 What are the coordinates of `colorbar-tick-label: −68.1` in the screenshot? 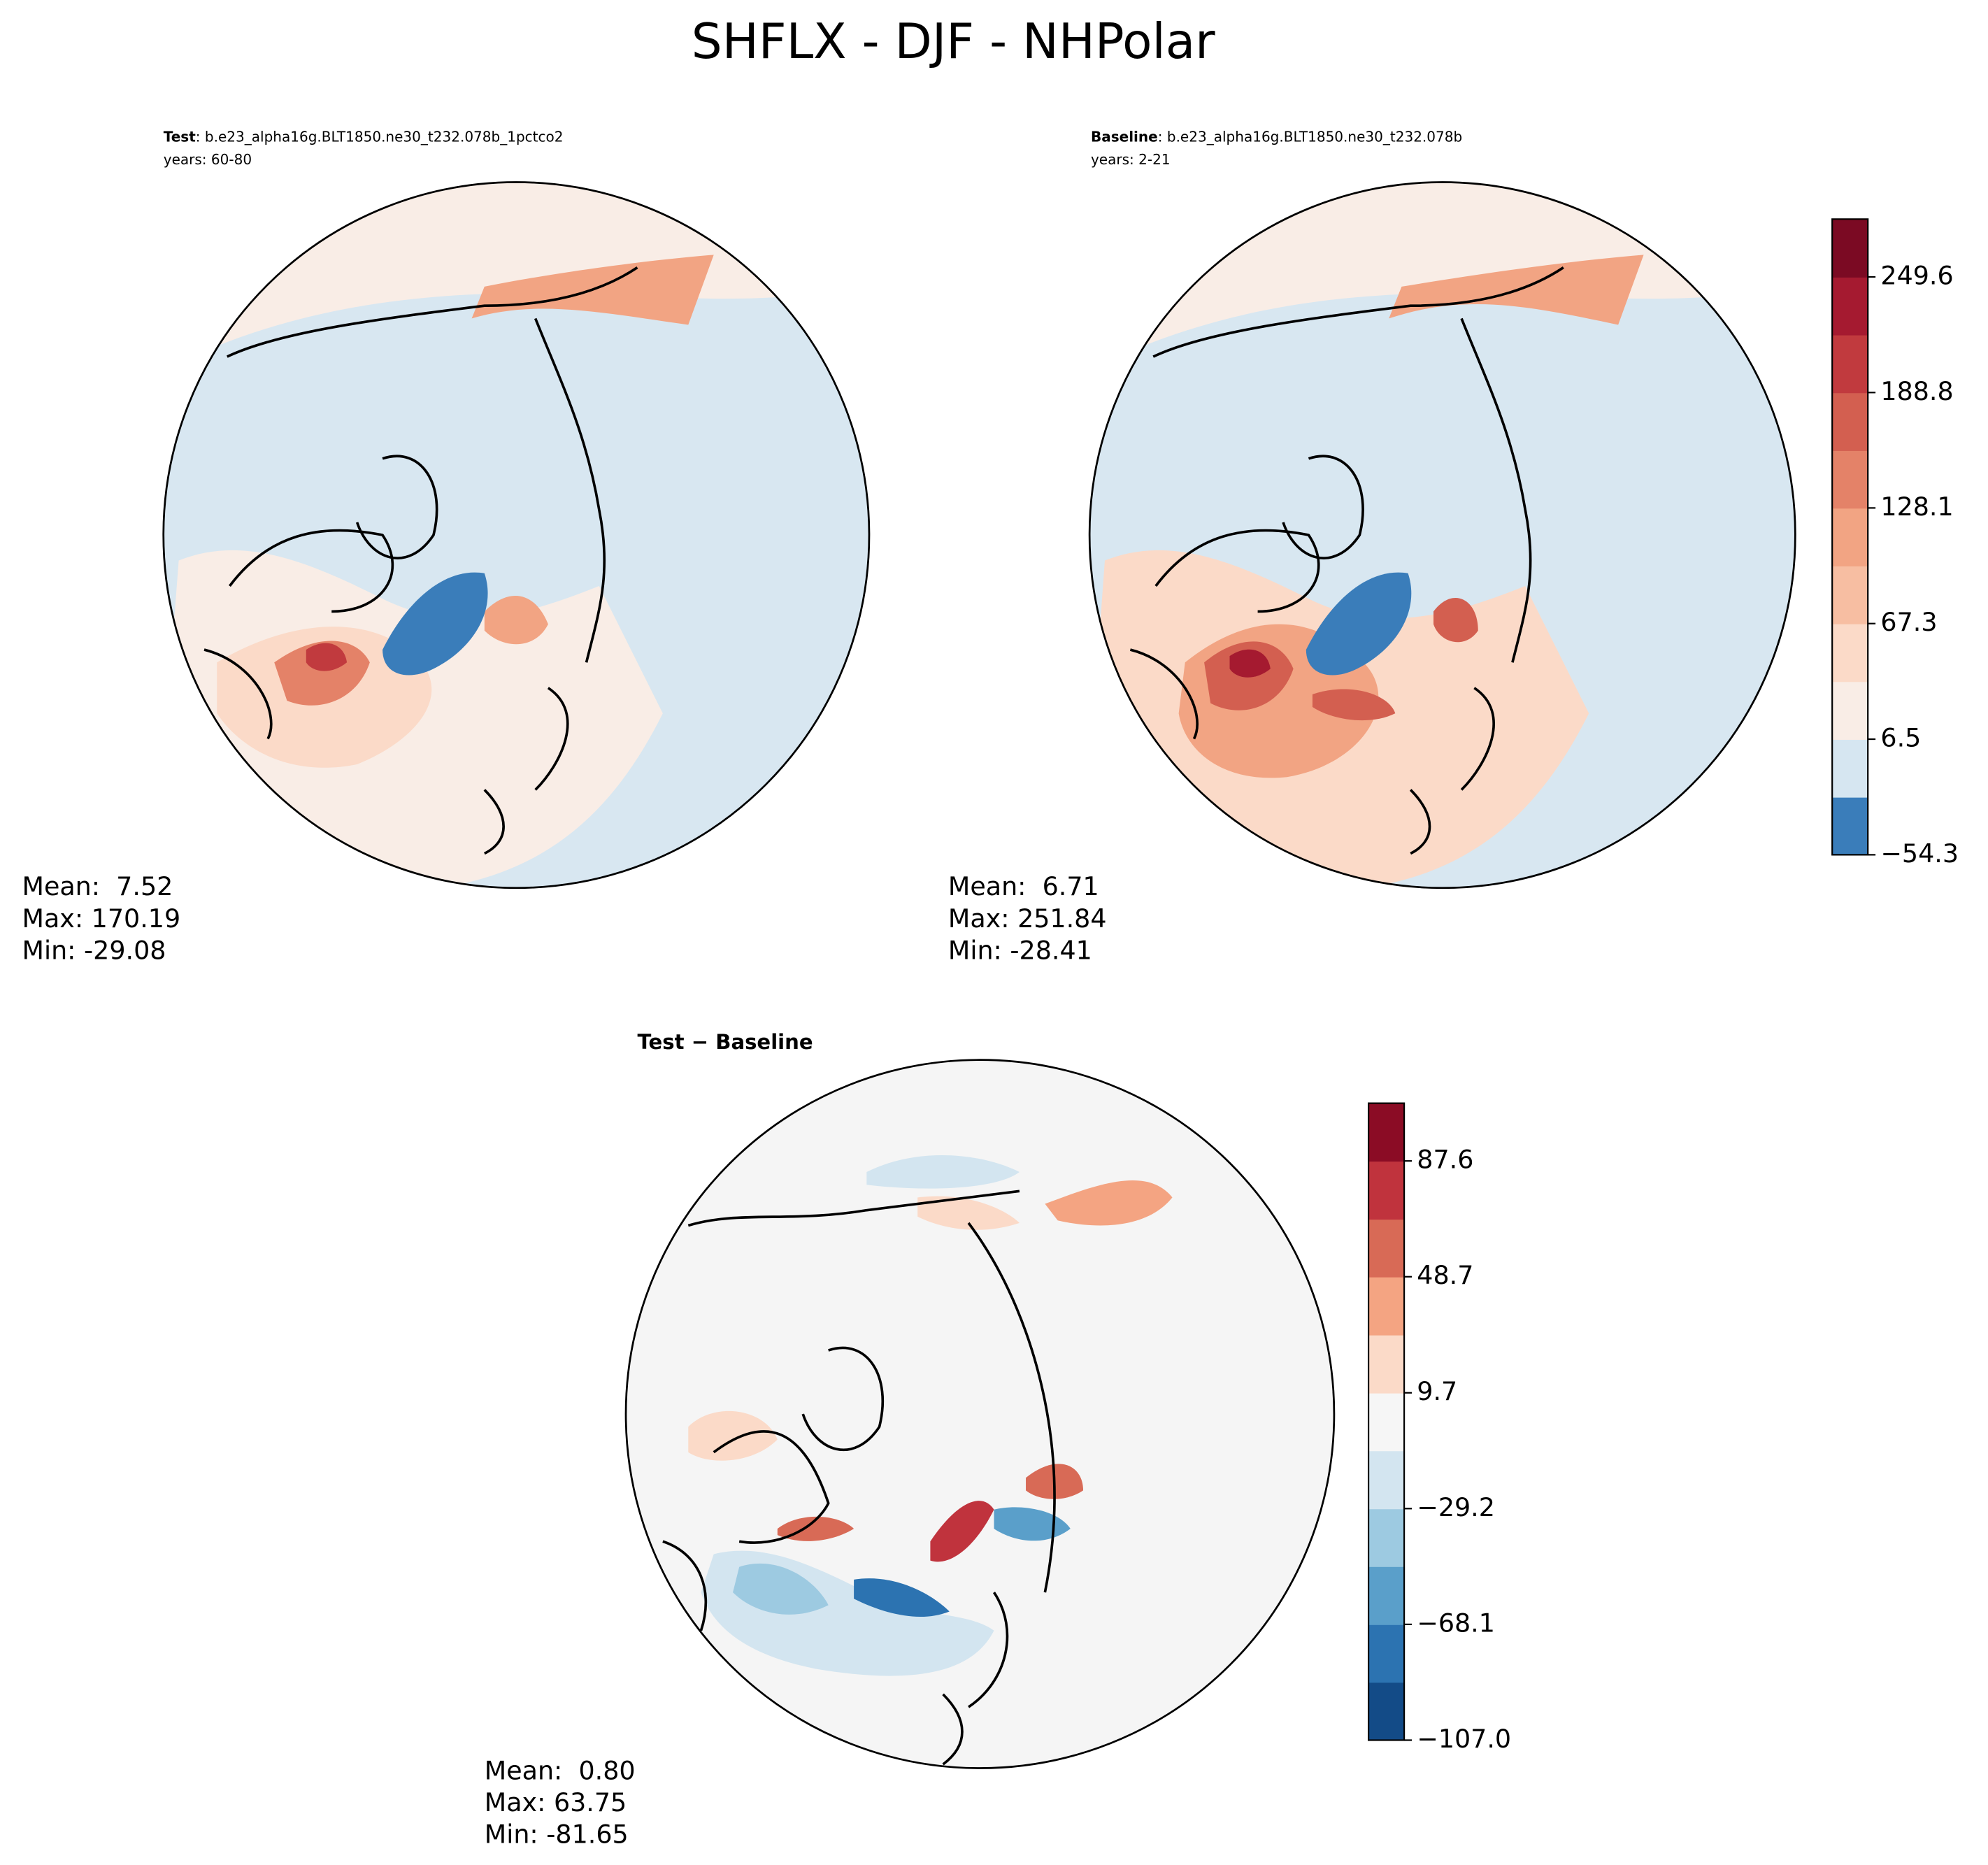 It's located at (1456, 1623).